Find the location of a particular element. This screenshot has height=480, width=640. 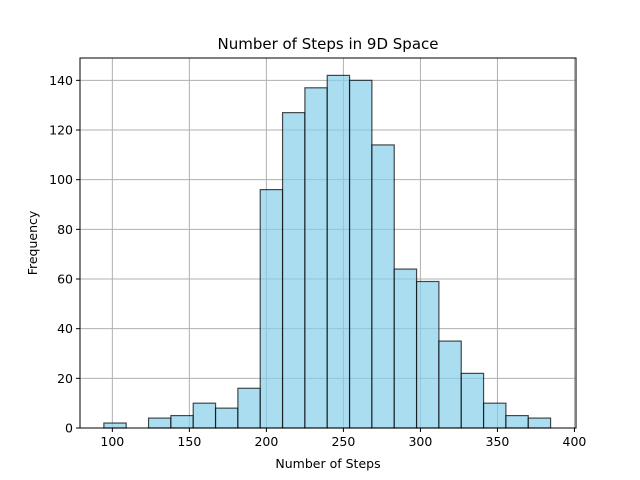

x-axis-label: Number of Steps is located at coordinates (327, 463).